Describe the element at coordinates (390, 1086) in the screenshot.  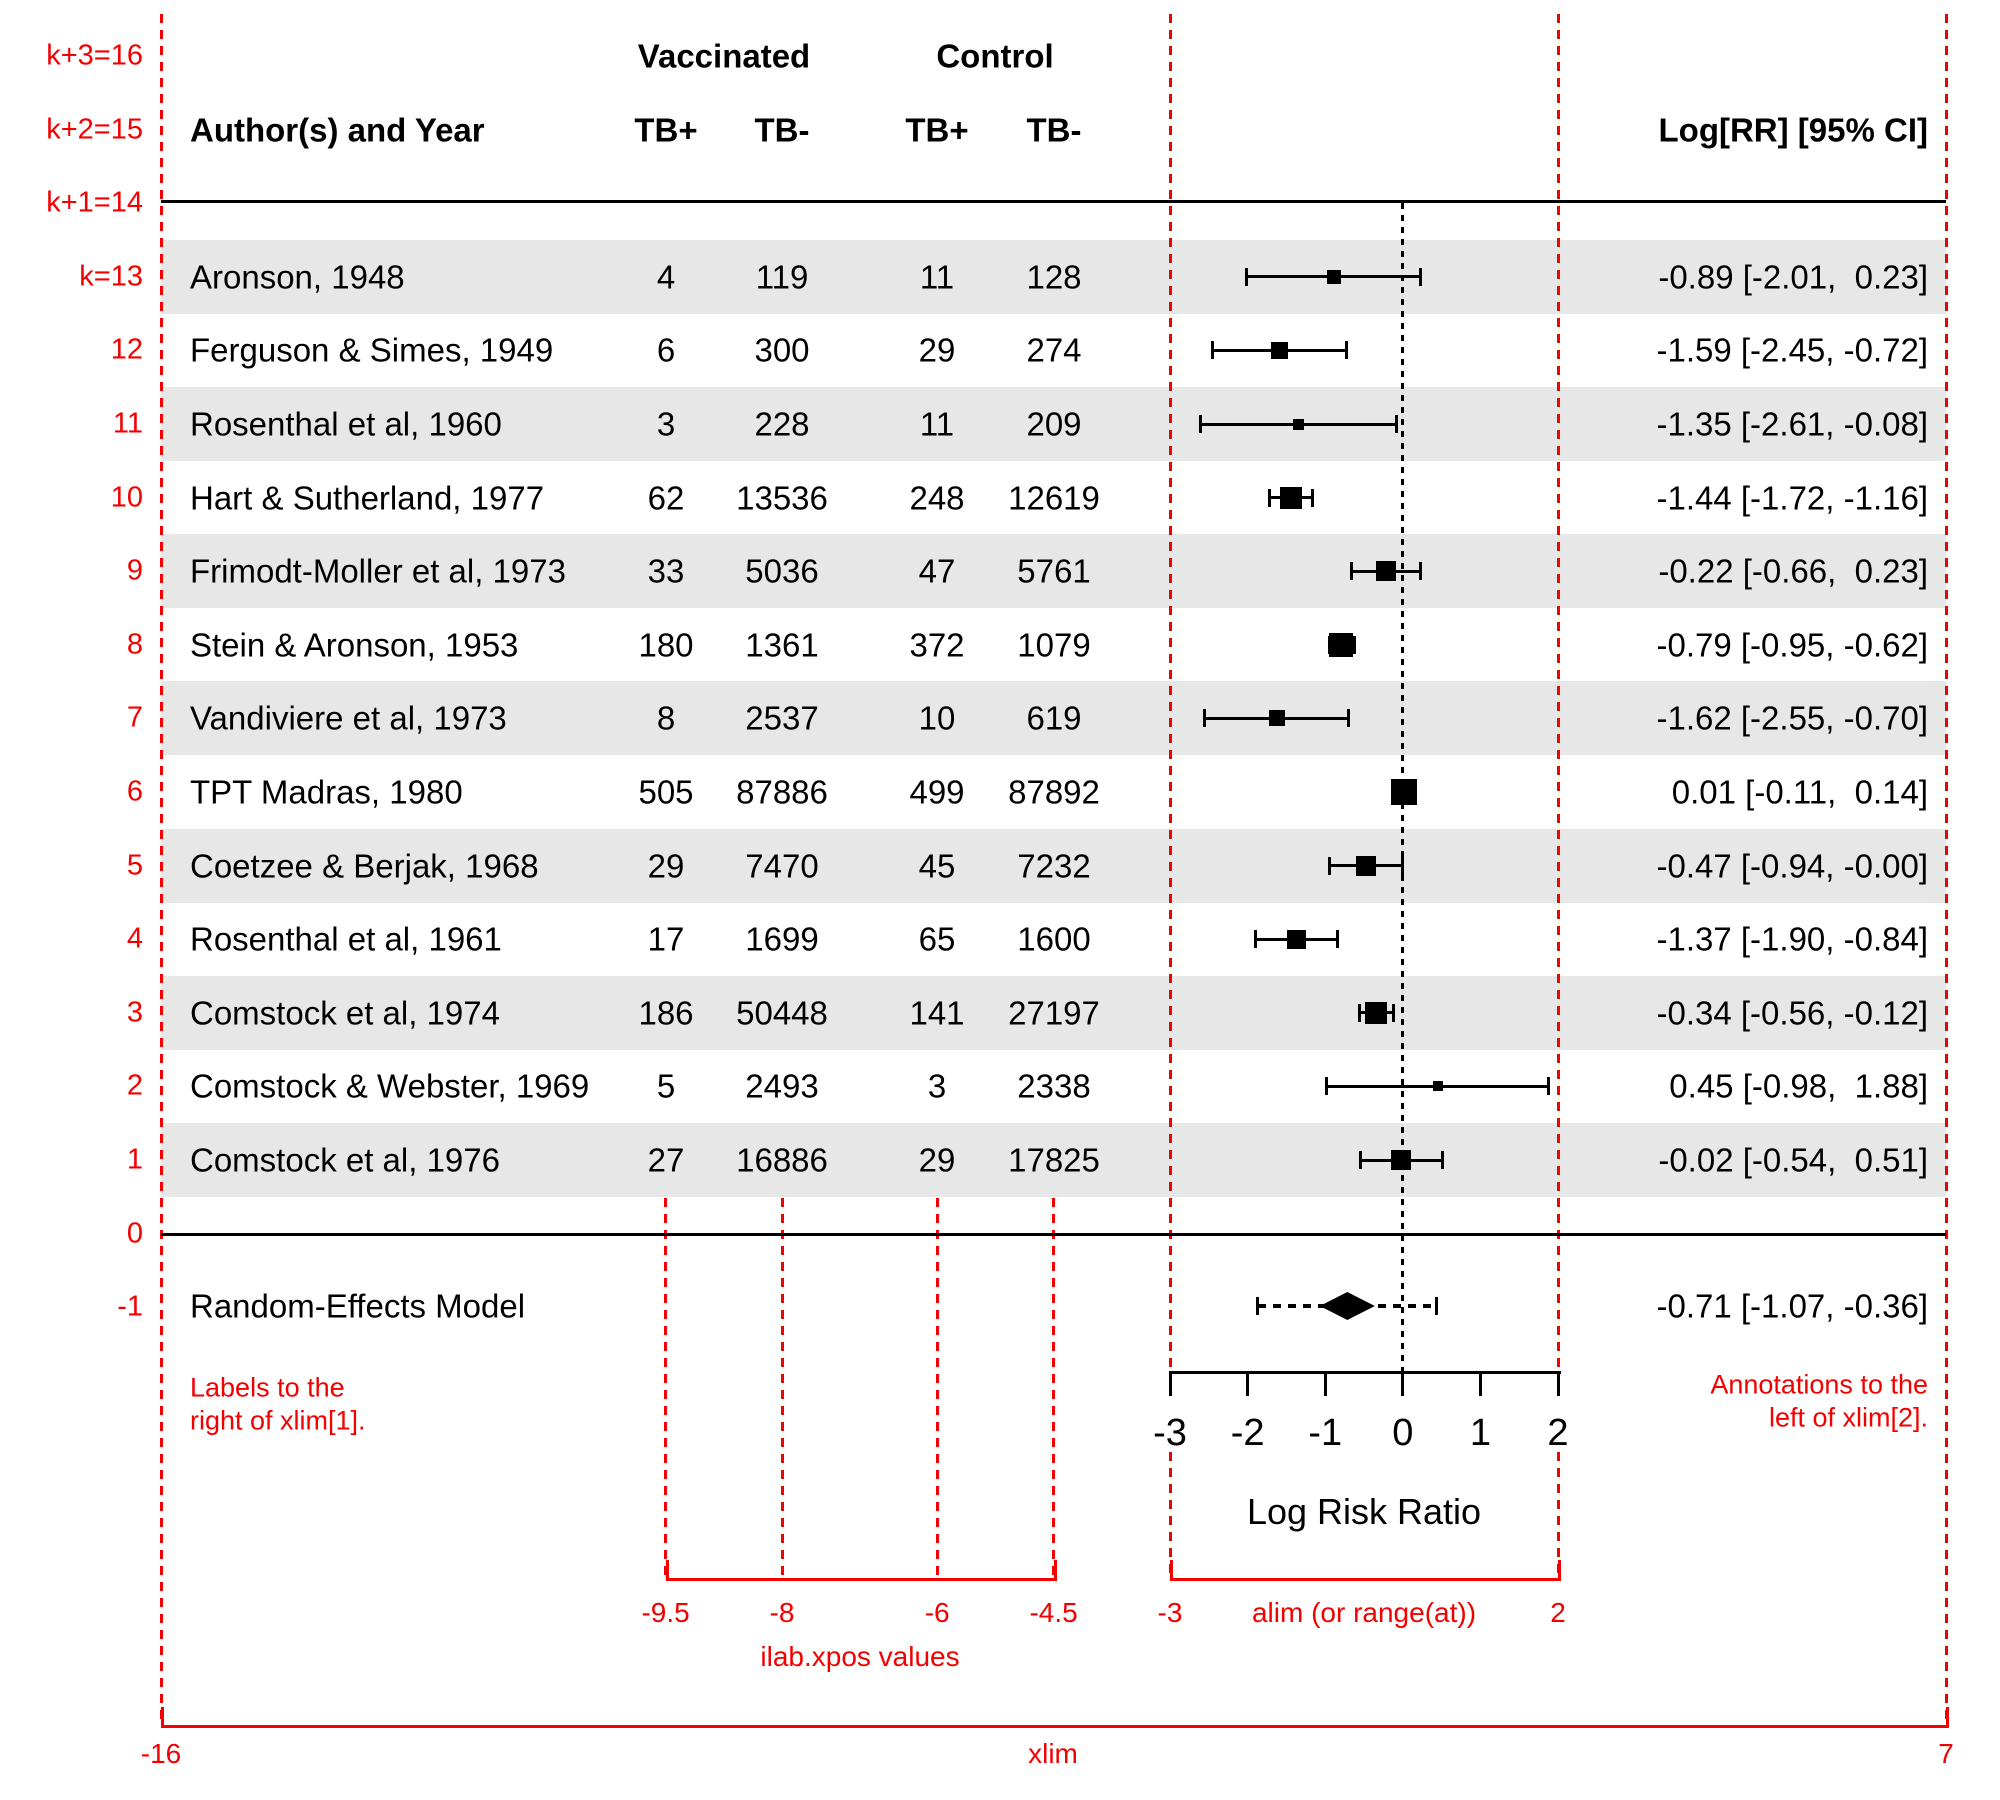
I see `study-label: Comstock & Webster, 1969` at that location.